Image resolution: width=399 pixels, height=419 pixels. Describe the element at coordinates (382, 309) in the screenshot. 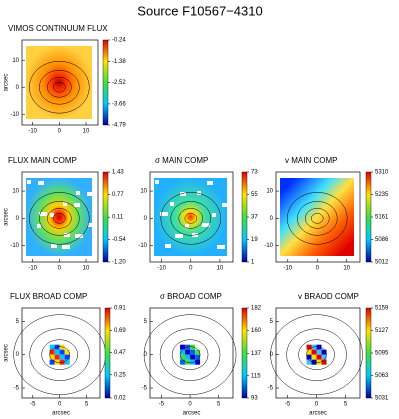

I see `colorbar-label: 5159` at that location.